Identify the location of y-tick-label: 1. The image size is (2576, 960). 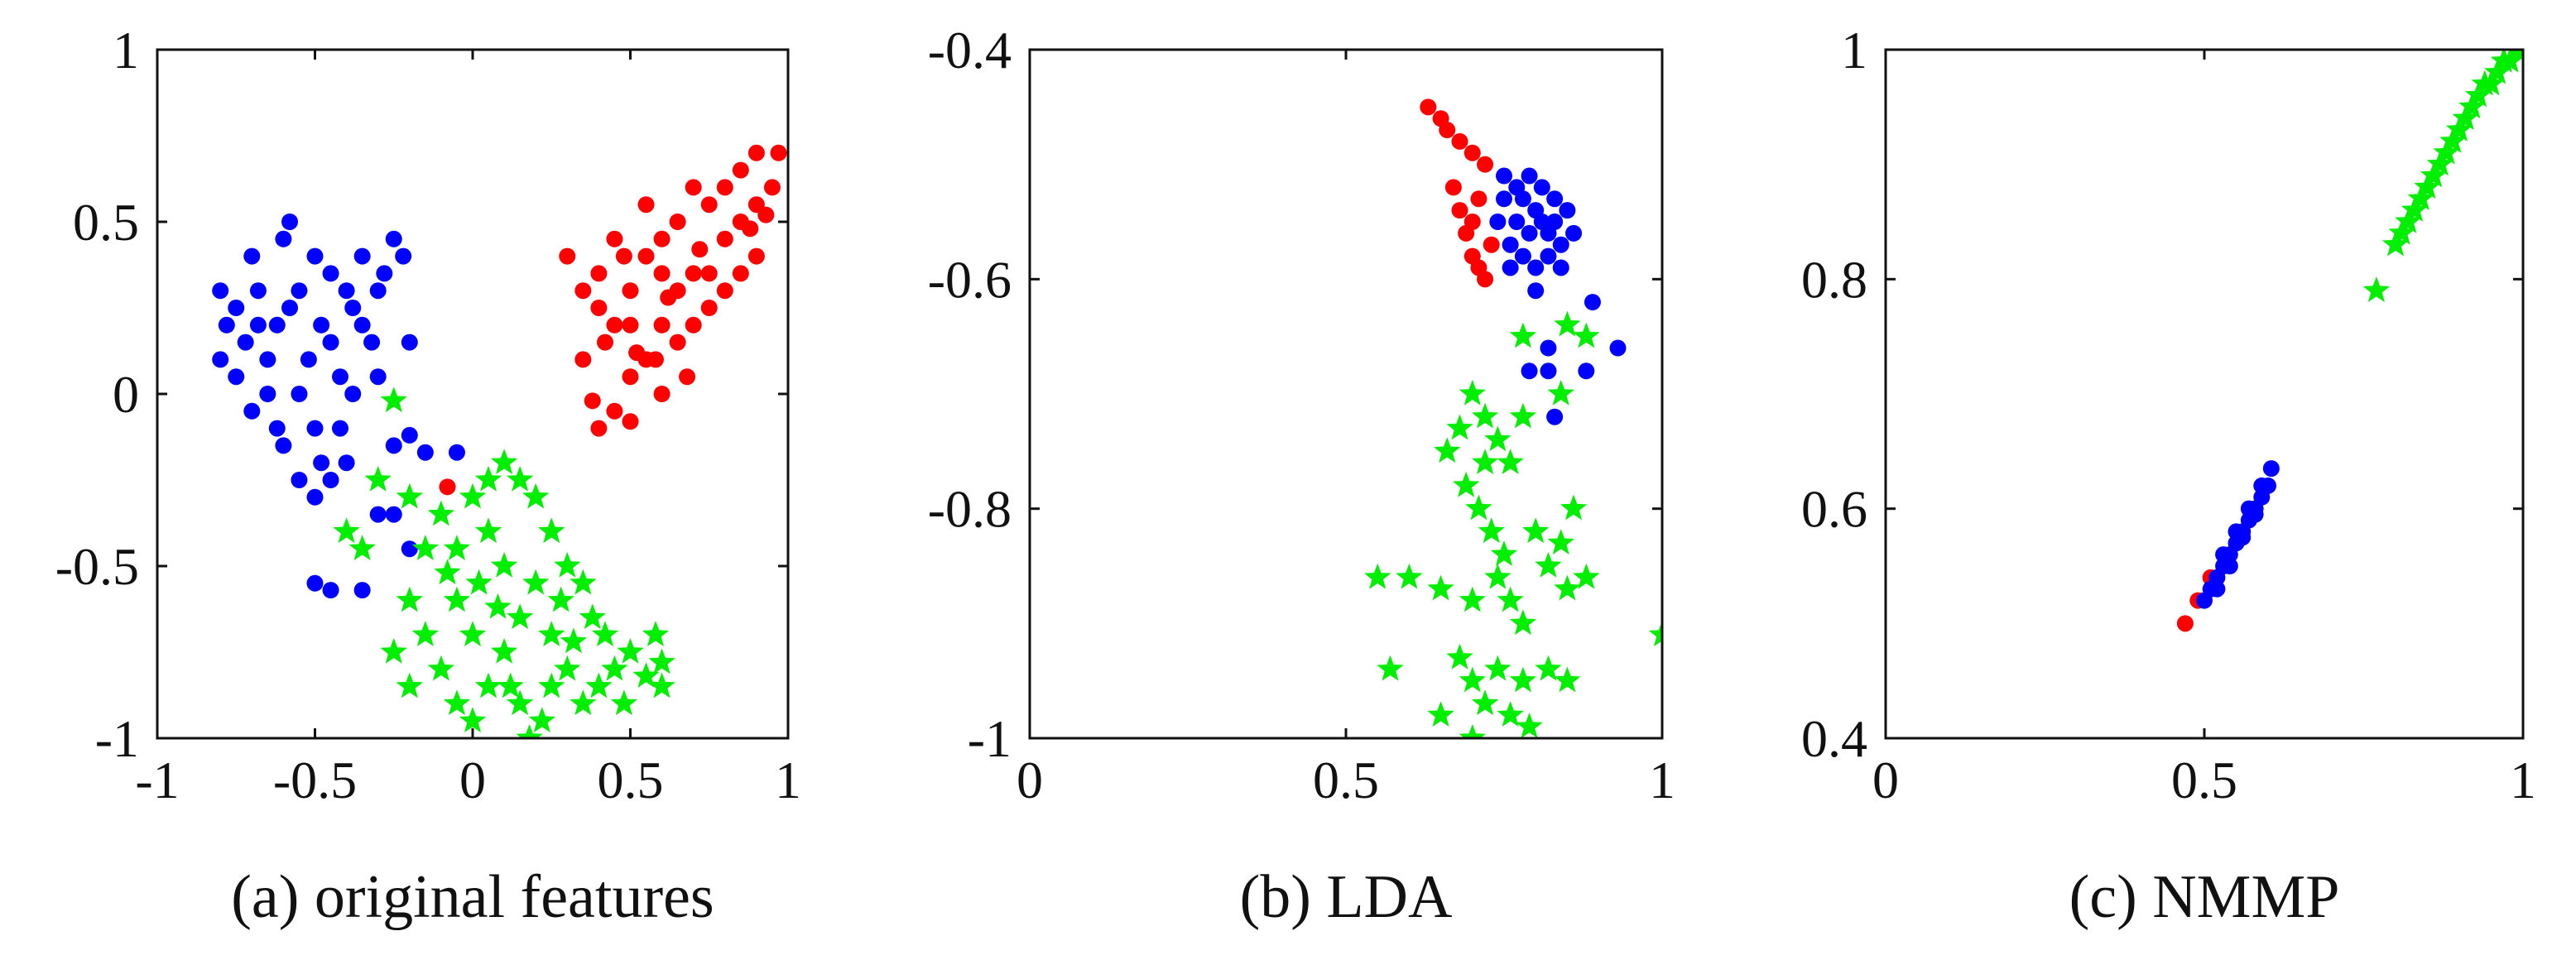
(126, 50).